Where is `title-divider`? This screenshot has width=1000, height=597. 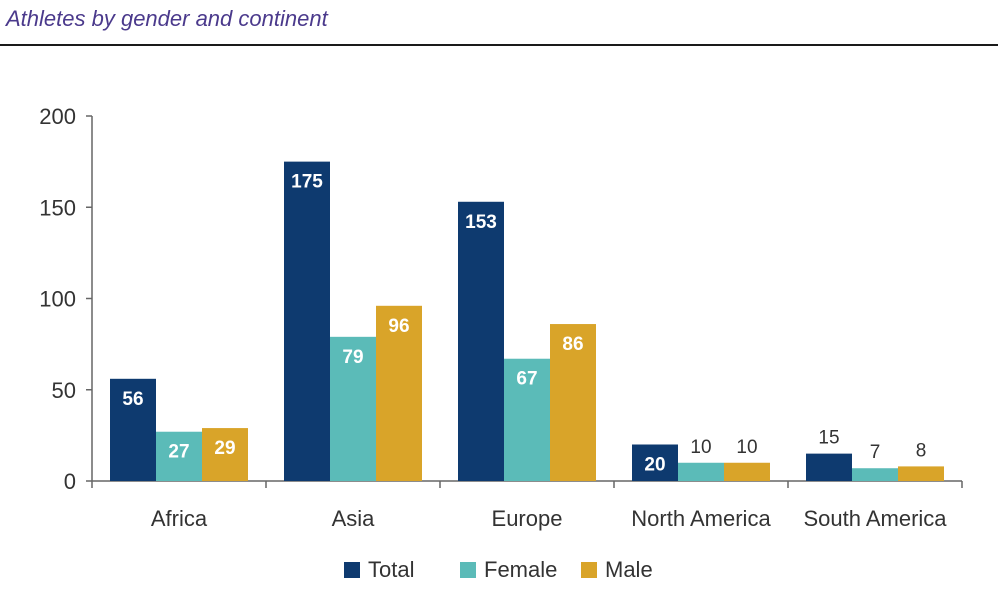
title-divider is located at coordinates (499, 45).